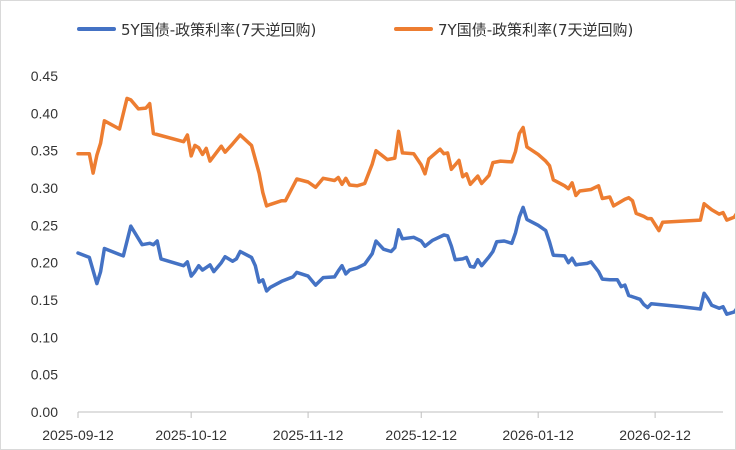 Image resolution: width=736 pixels, height=450 pixels. Describe the element at coordinates (44, 300) in the screenshot. I see `y-tick-label: 0.15` at that location.